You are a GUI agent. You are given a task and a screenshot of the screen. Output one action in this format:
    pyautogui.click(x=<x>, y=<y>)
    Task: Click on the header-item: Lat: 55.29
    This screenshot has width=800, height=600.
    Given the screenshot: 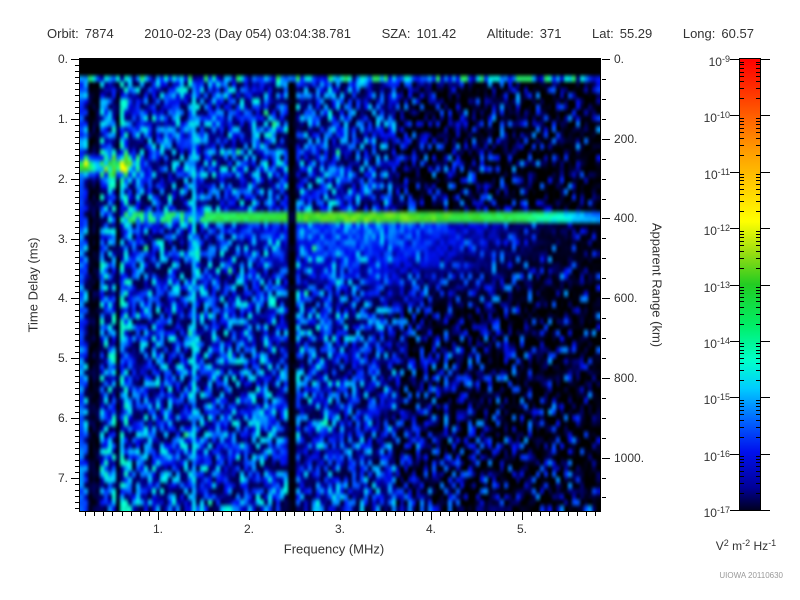 What is the action you would take?
    pyautogui.click(x=622, y=33)
    